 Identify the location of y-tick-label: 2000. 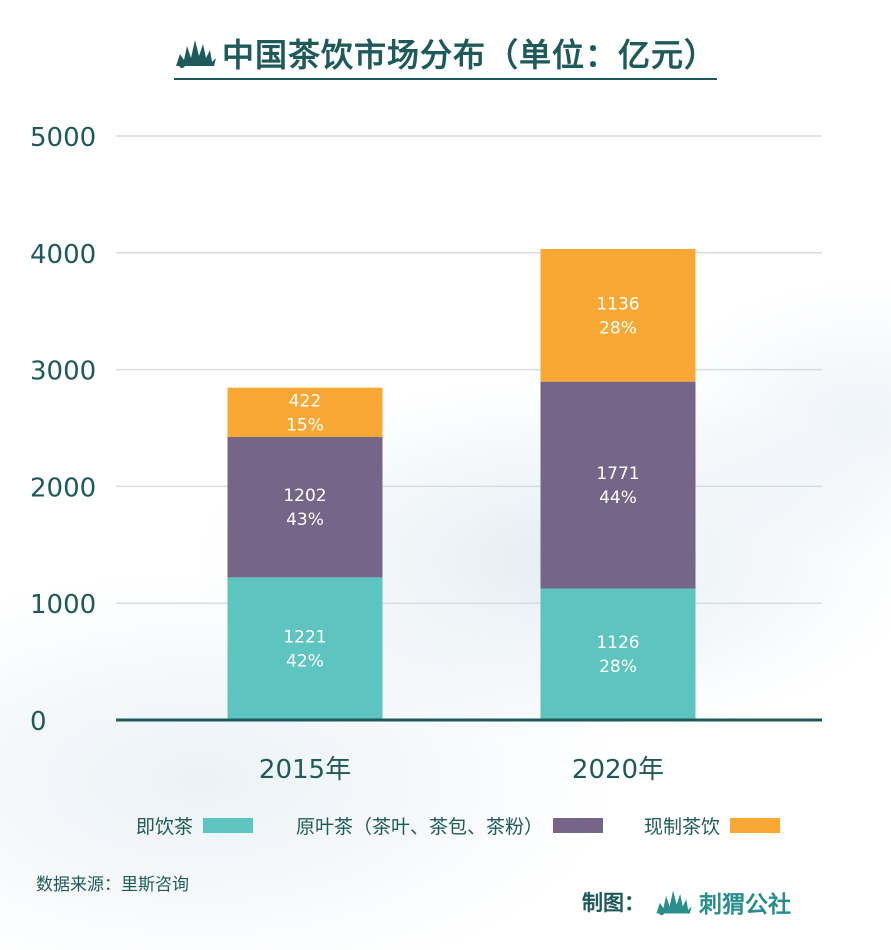
(63, 488).